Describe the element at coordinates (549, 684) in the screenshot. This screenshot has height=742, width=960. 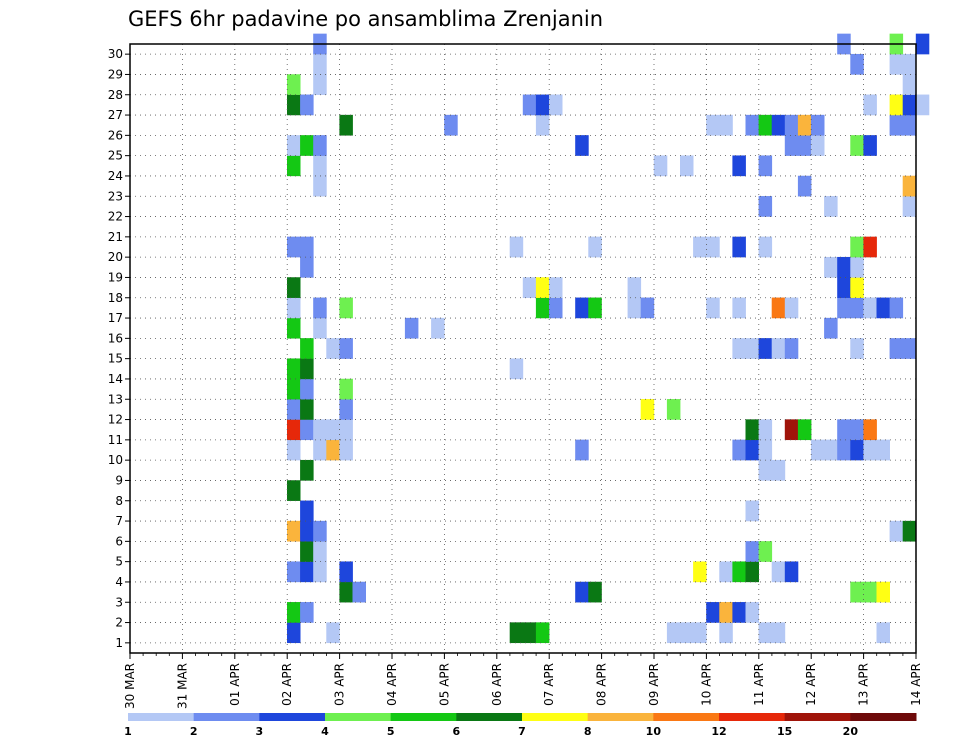
I see `x-tick-label-8: 07 APR` at that location.